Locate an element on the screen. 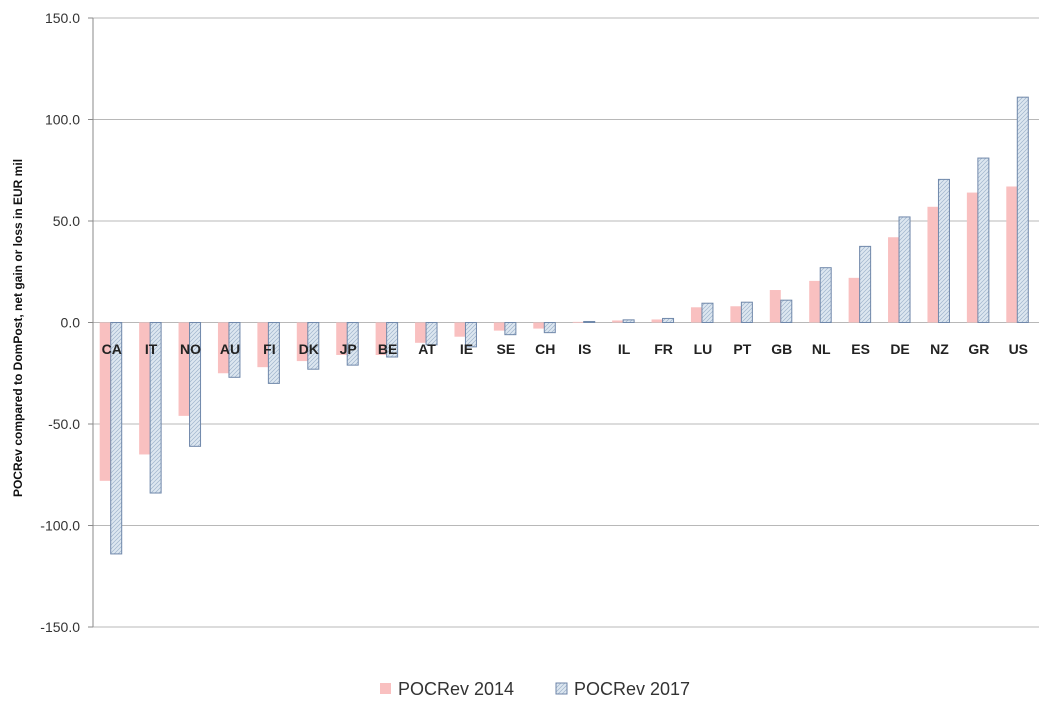  bar-dk-2014 is located at coordinates (302, 342).